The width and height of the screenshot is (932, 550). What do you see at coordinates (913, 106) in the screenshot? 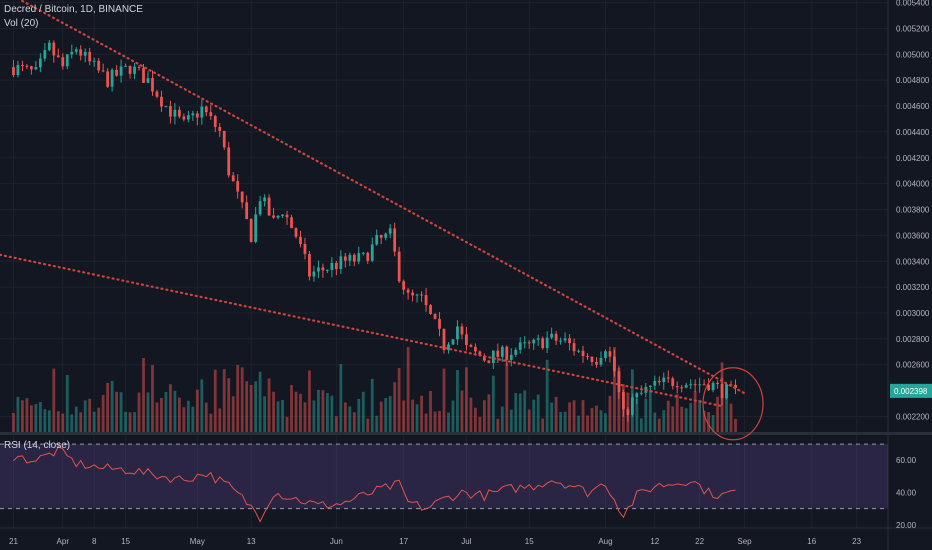
I see `price-tick-label: 0.004600` at bounding box center [913, 106].